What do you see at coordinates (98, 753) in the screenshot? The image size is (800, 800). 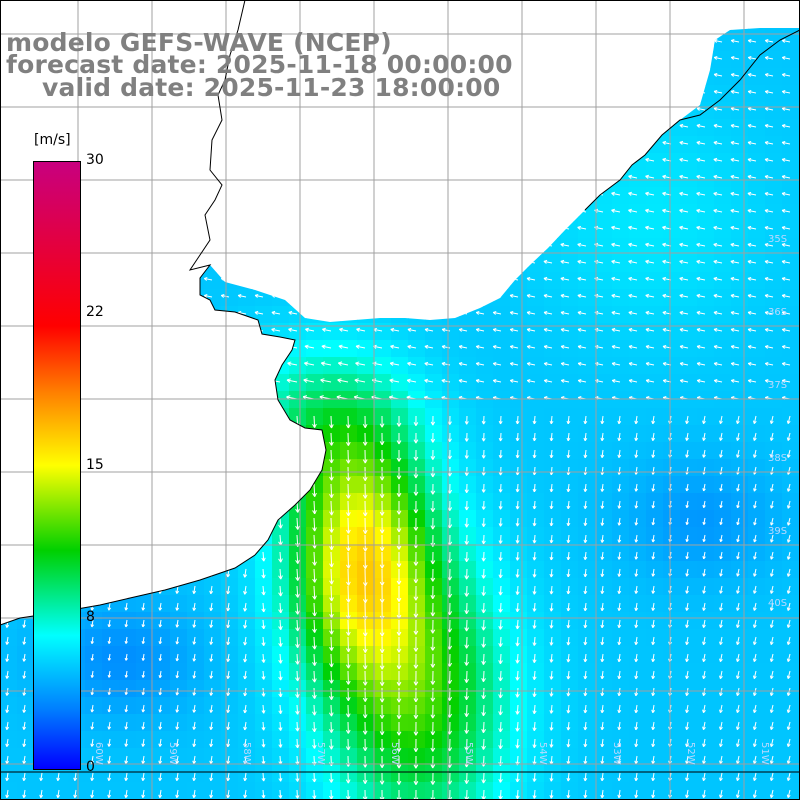 I see `lon-label: 60W` at bounding box center [98, 753].